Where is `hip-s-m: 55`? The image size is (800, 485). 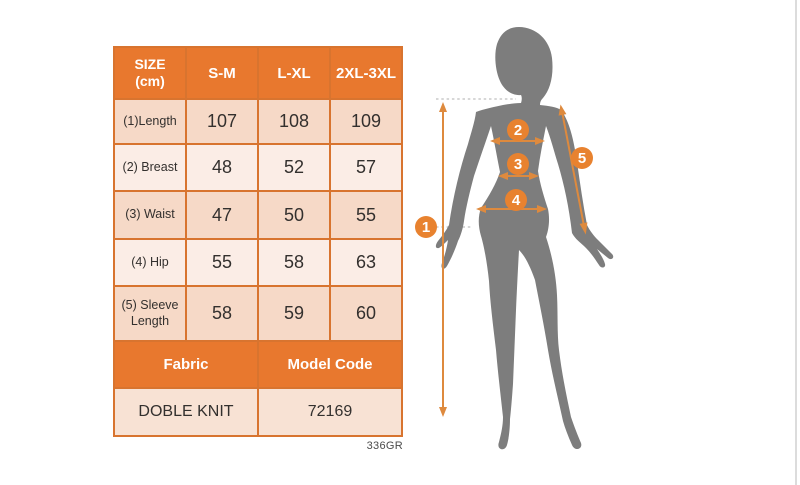
hip-s-m: 55 is located at coordinates (222, 262).